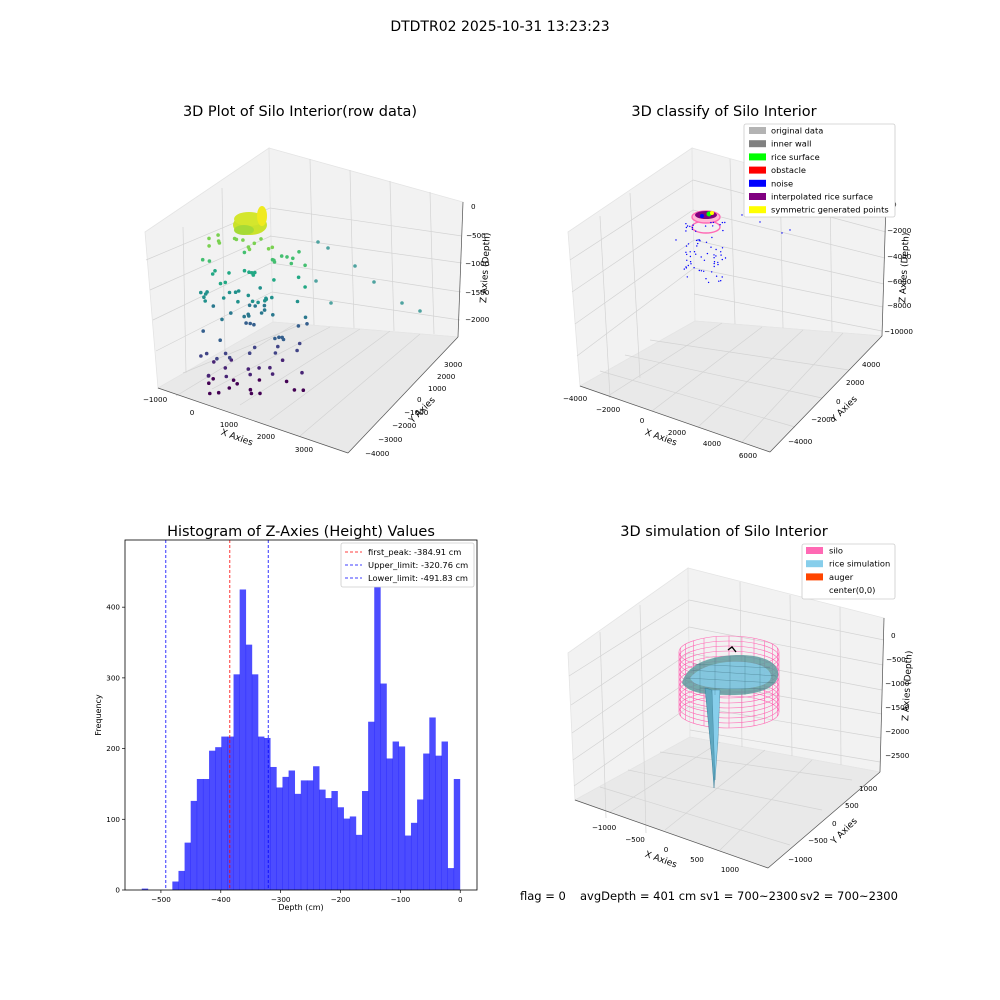  Describe the element at coordinates (841, 577) in the screenshot. I see `legend-label: auger` at that location.